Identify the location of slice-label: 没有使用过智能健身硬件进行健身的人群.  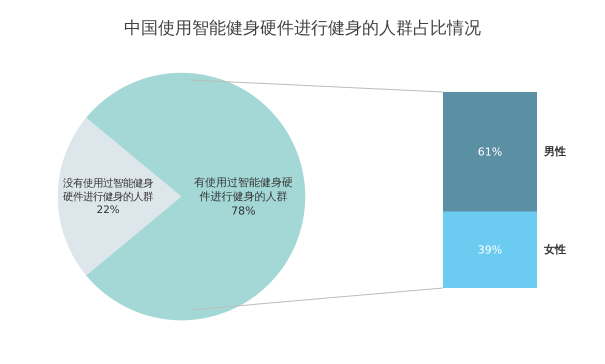
(108, 190).